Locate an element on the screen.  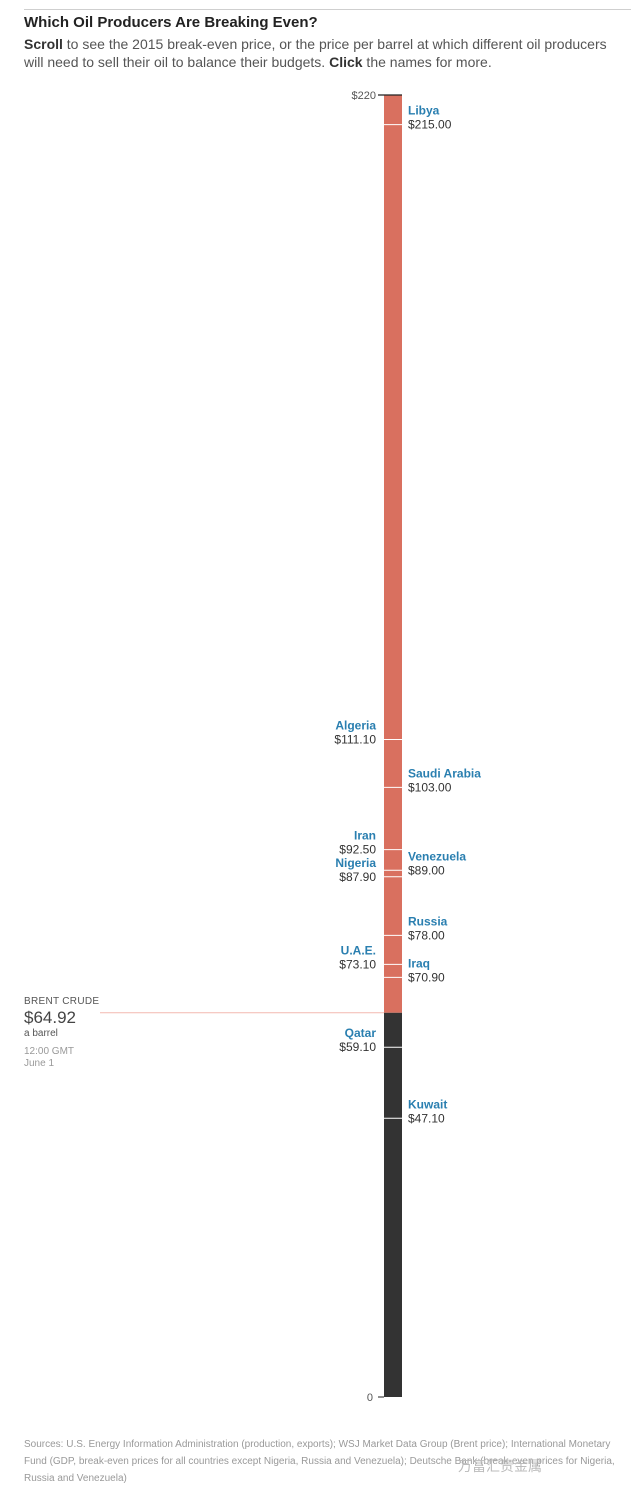
label-name-iraq: Iraq is located at coordinates (419, 963).